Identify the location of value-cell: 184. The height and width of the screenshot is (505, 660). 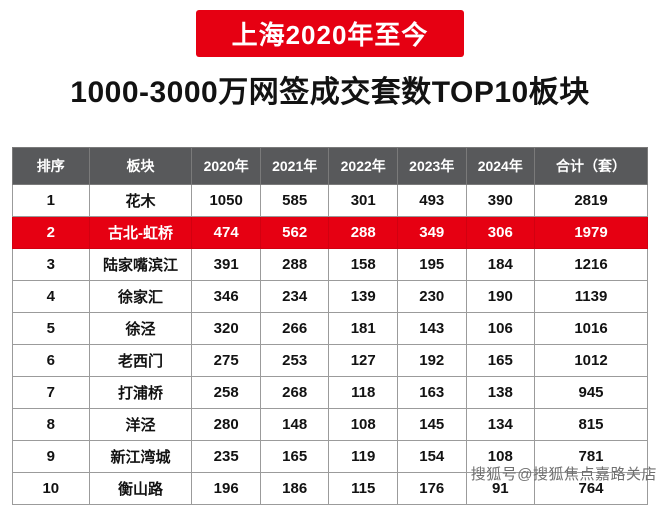
(500, 264).